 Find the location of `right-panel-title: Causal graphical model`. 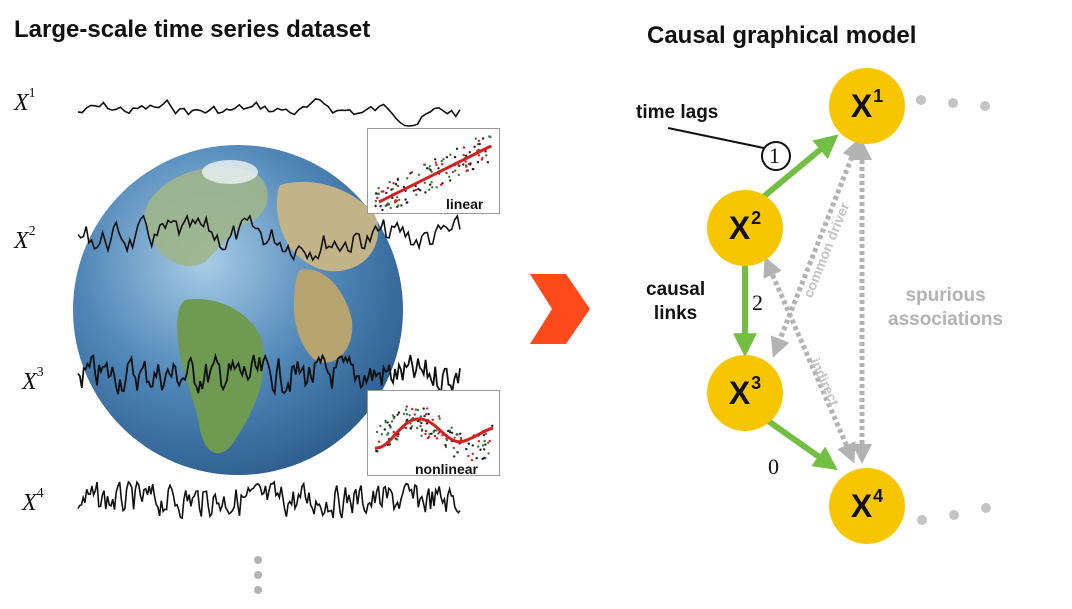

right-panel-title: Causal graphical model is located at coordinates (782, 35).